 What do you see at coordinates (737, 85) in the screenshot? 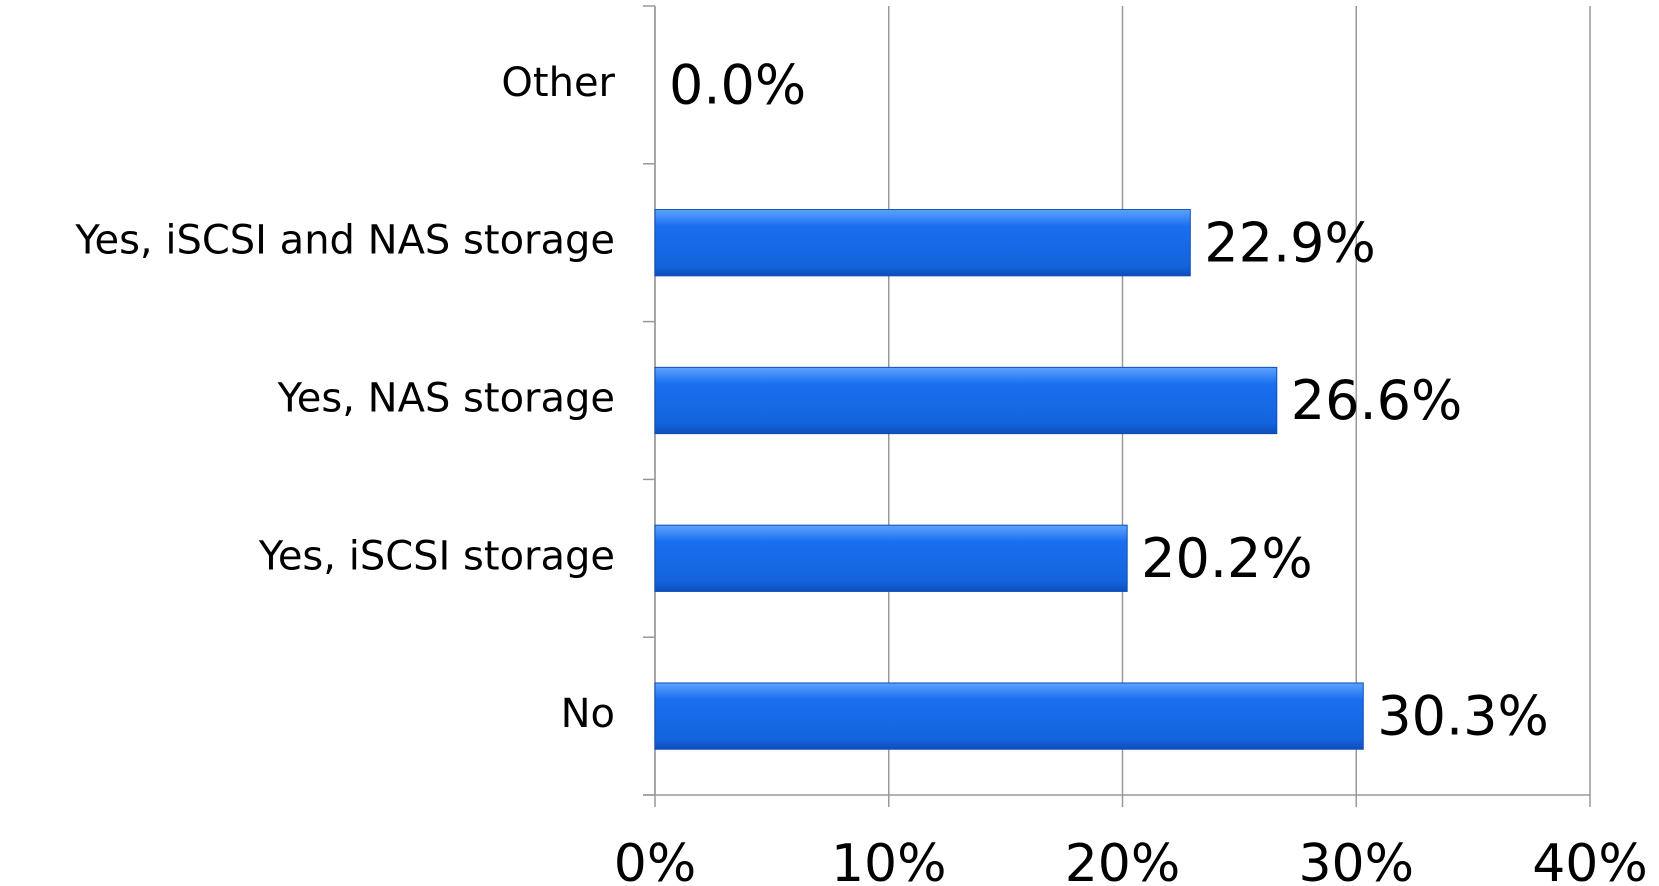
I see `value-label: 0.0%` at bounding box center [737, 85].